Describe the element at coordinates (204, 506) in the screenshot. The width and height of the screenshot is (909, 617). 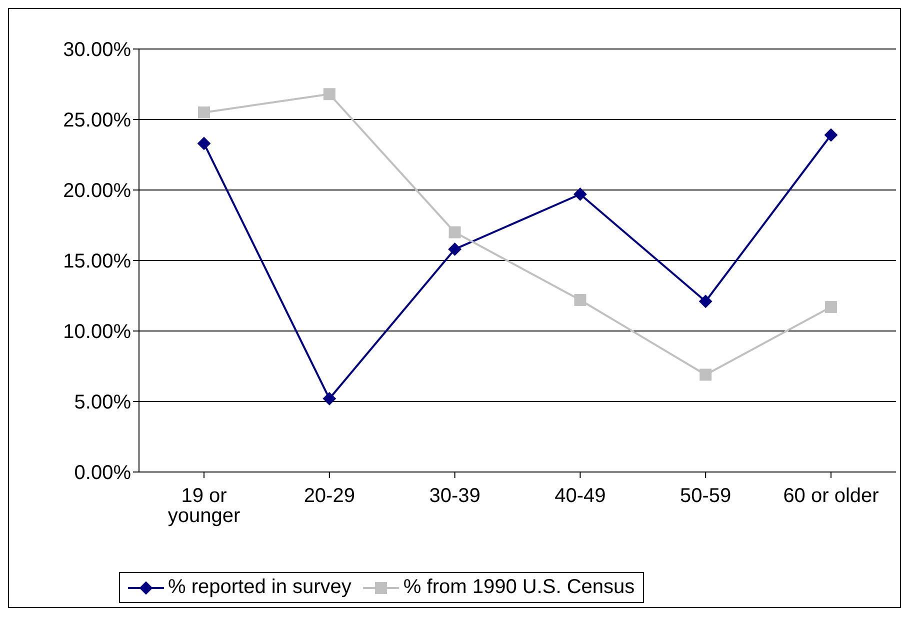
I see `x-tick-label: 19 or younger` at that location.